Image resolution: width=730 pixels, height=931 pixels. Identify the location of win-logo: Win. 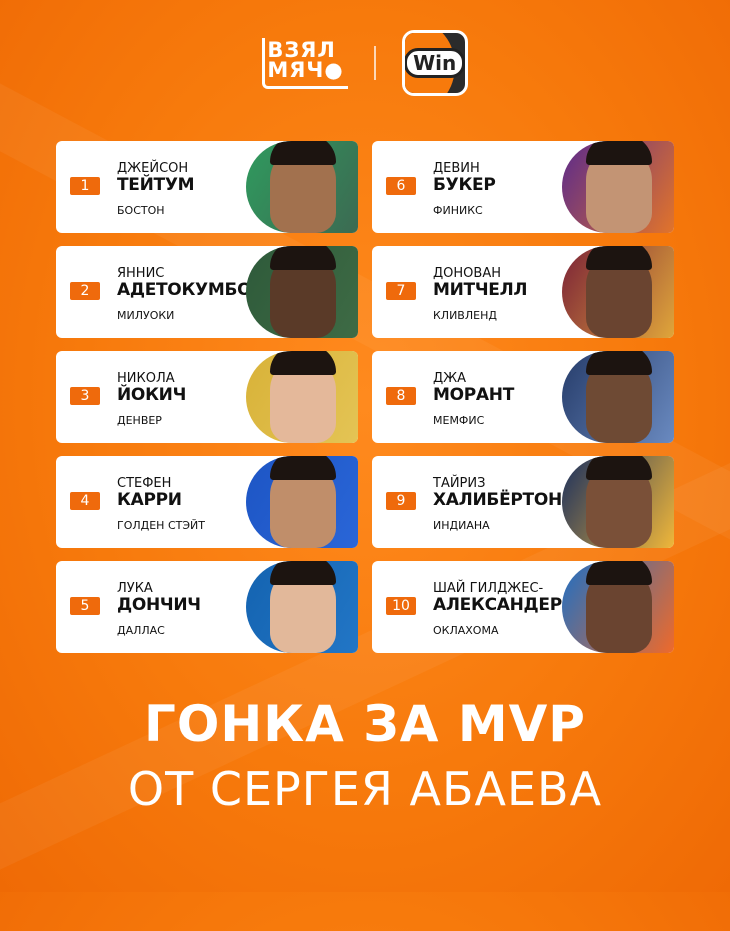
(434, 63).